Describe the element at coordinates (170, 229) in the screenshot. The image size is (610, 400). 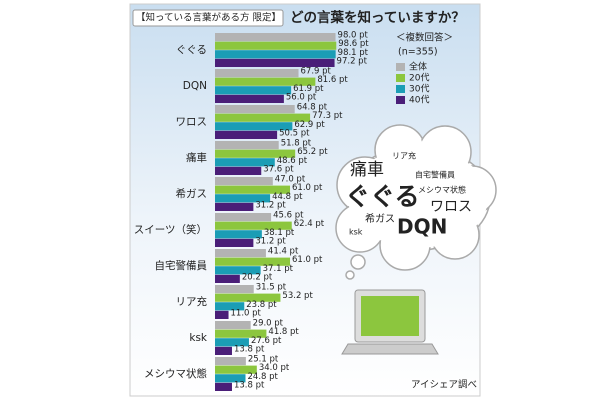
I see `category-label: スイーツ（笑）` at that location.